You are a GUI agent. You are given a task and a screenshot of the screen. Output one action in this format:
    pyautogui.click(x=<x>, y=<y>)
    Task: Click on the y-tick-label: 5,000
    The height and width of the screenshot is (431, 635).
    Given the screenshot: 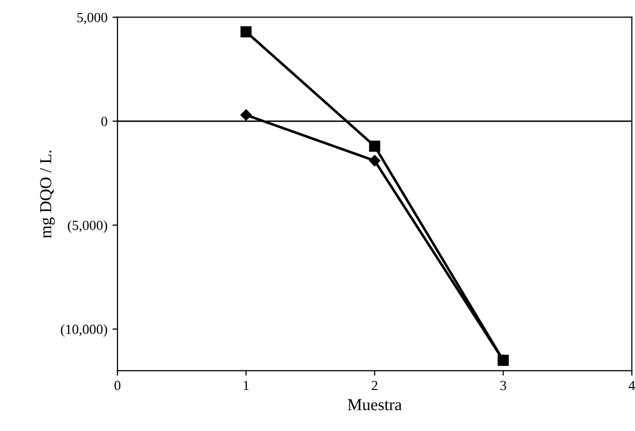 What is the action you would take?
    pyautogui.click(x=92, y=18)
    